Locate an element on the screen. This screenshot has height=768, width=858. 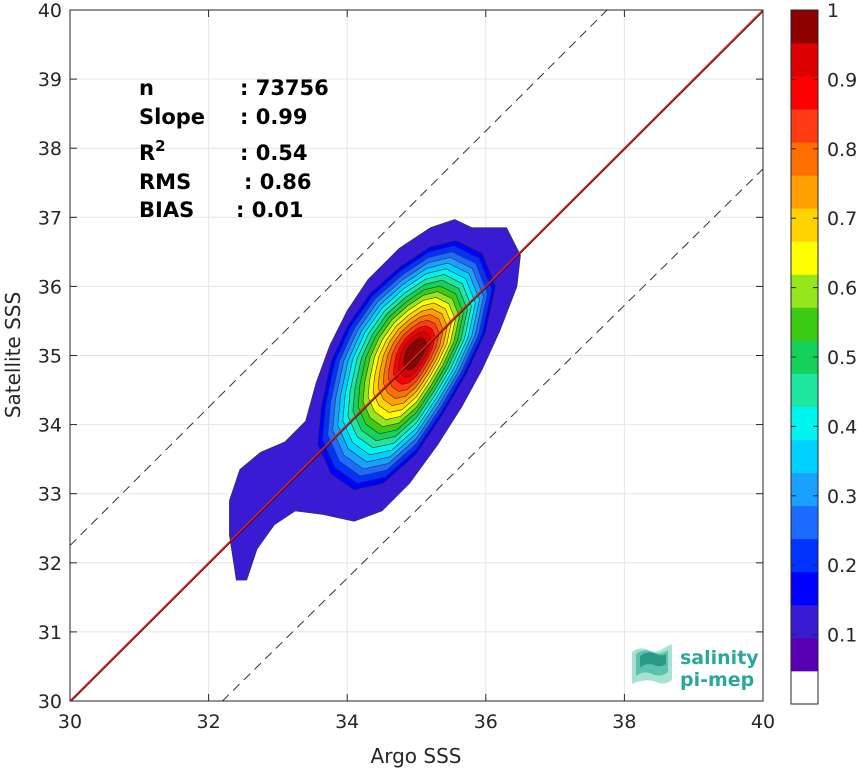
x-tick-label: 32 is located at coordinates (209, 722).